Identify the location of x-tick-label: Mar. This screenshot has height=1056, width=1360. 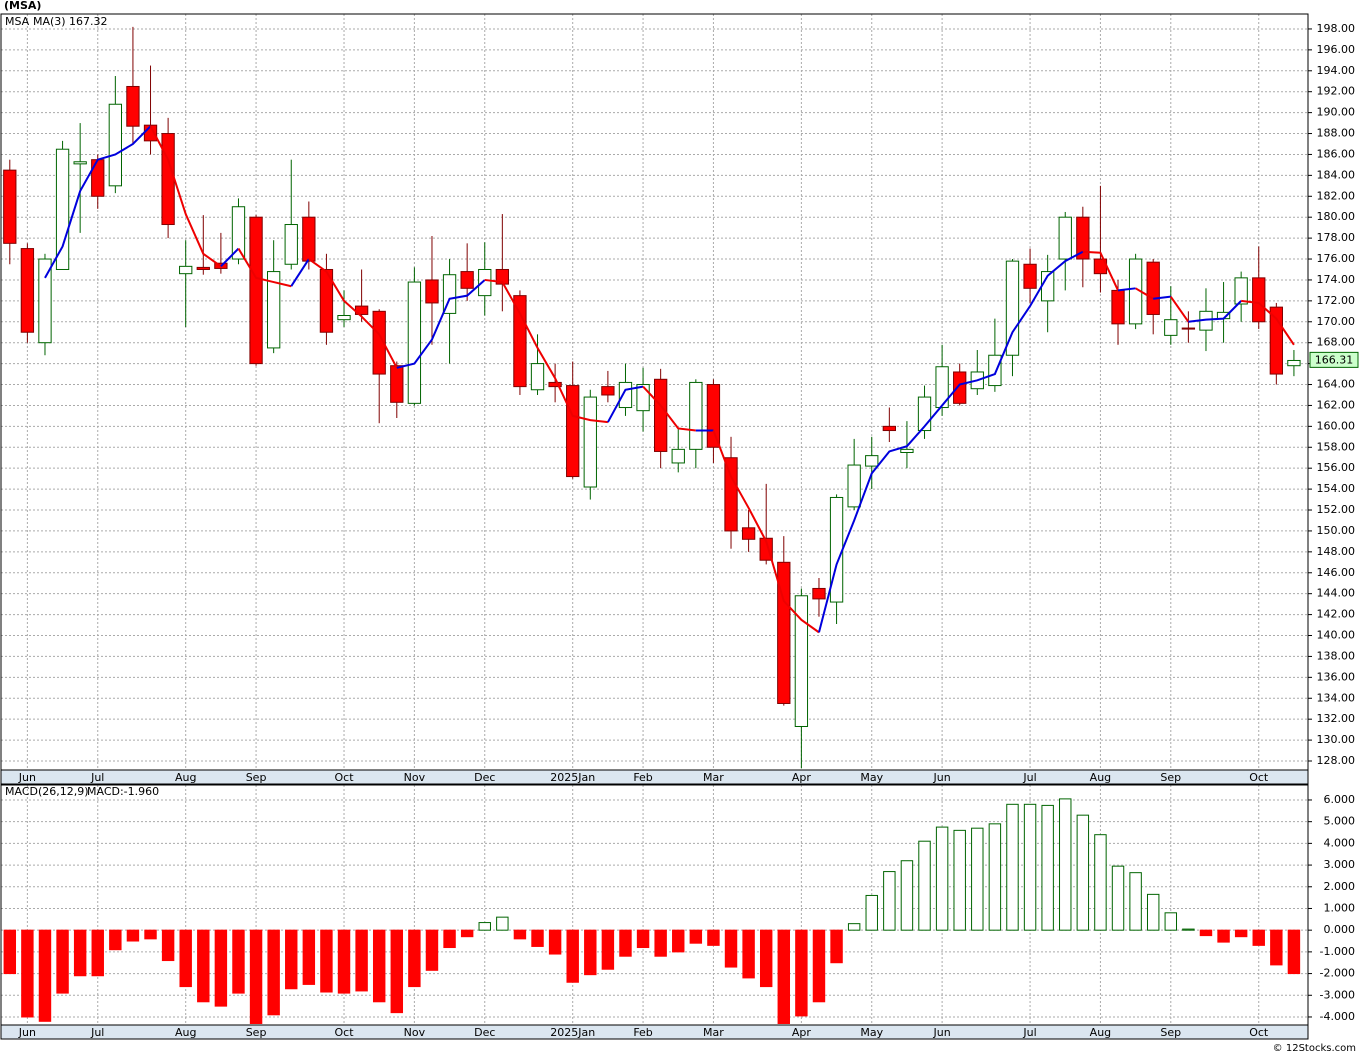
(713, 1032).